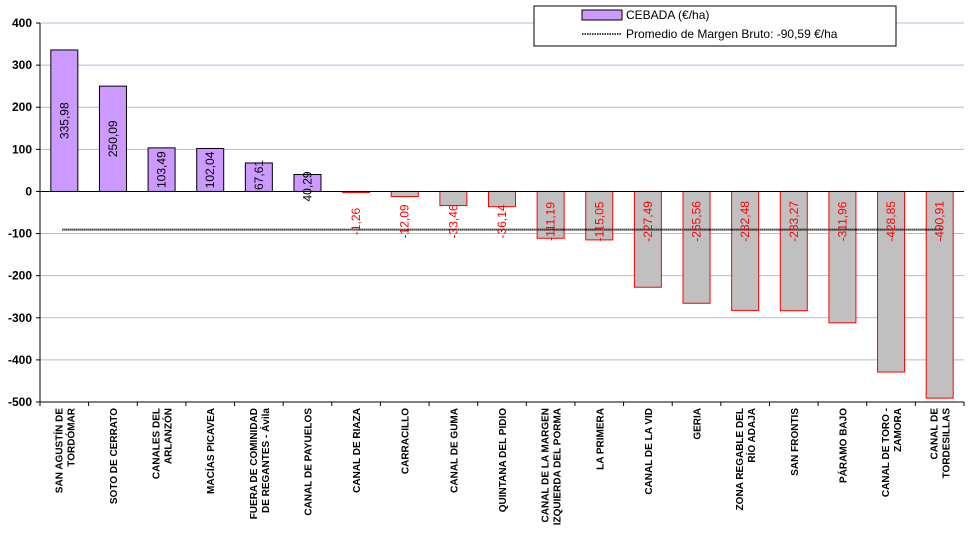 This screenshot has width=970, height=543. What do you see at coordinates (886, 452) in the screenshot?
I see `category-label: CANAL DE TORO -` at bounding box center [886, 452].